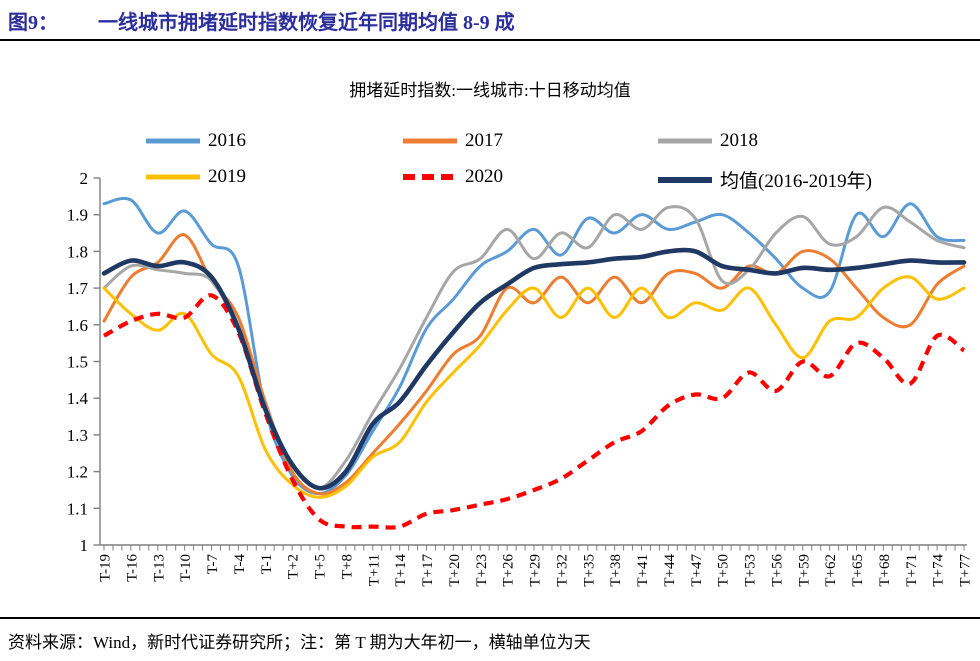  I want to click on legend-item-2017: 2017, so click(452, 142).